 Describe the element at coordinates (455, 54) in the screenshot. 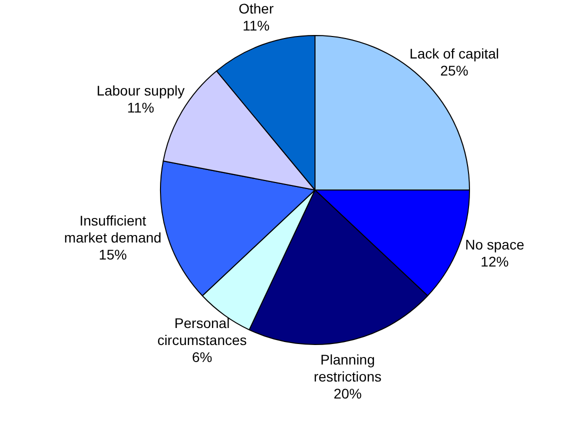

I see `slice-label: Lack of capital` at that location.